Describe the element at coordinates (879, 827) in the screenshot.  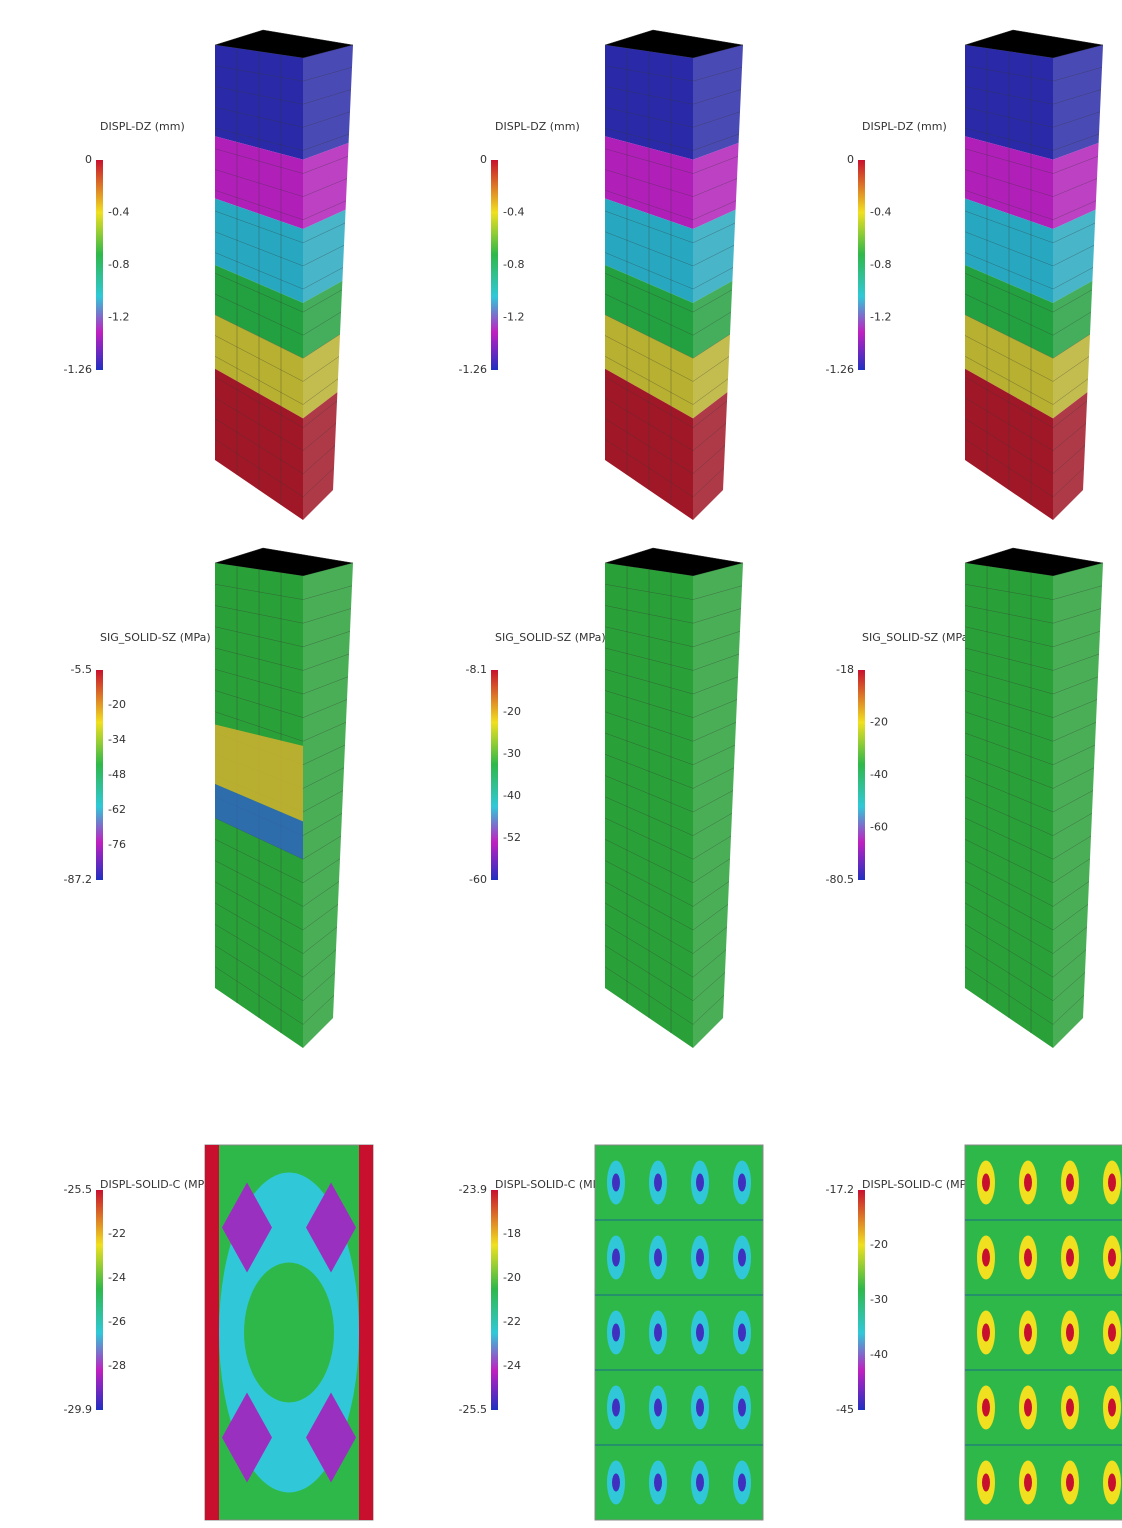
I see `legend-tick: -60` at that location.